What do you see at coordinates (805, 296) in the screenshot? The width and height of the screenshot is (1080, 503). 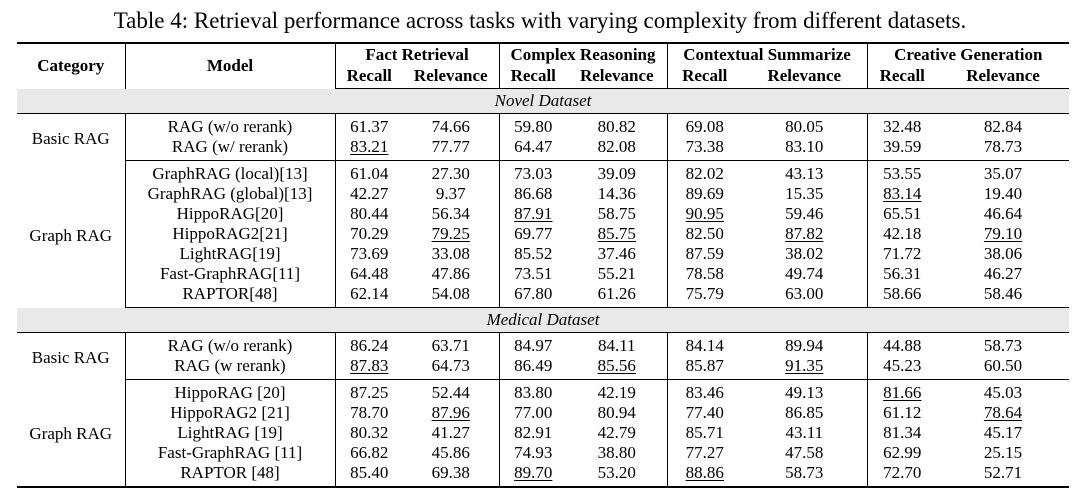 I see `relevance-cell: 63.00` at bounding box center [805, 296].